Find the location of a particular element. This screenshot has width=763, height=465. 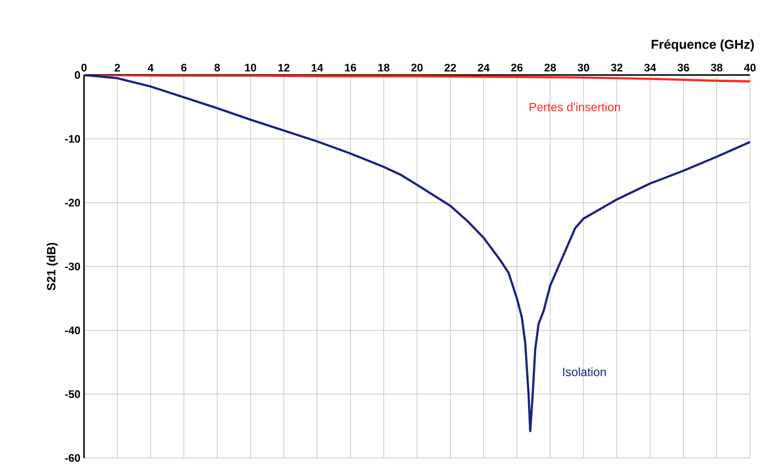

x-tick-label: 12 is located at coordinates (284, 68).